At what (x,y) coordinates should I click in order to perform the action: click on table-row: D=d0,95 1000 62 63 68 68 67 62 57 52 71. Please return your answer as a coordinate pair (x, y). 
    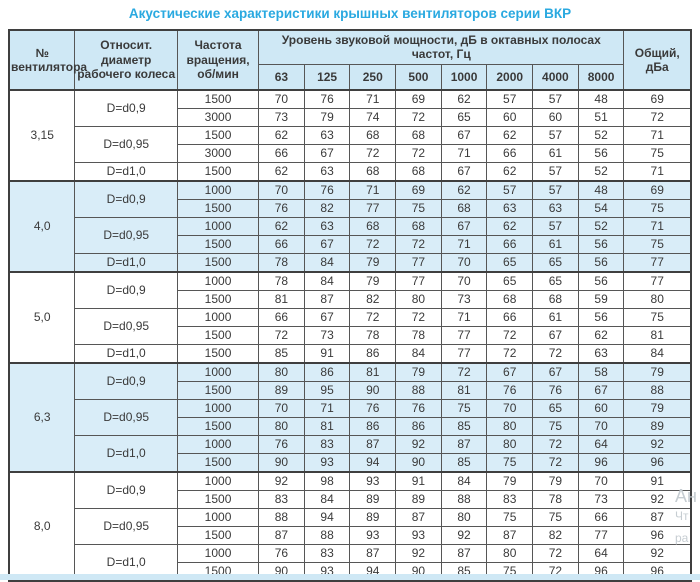
    Looking at the image, I should click on (350, 235).